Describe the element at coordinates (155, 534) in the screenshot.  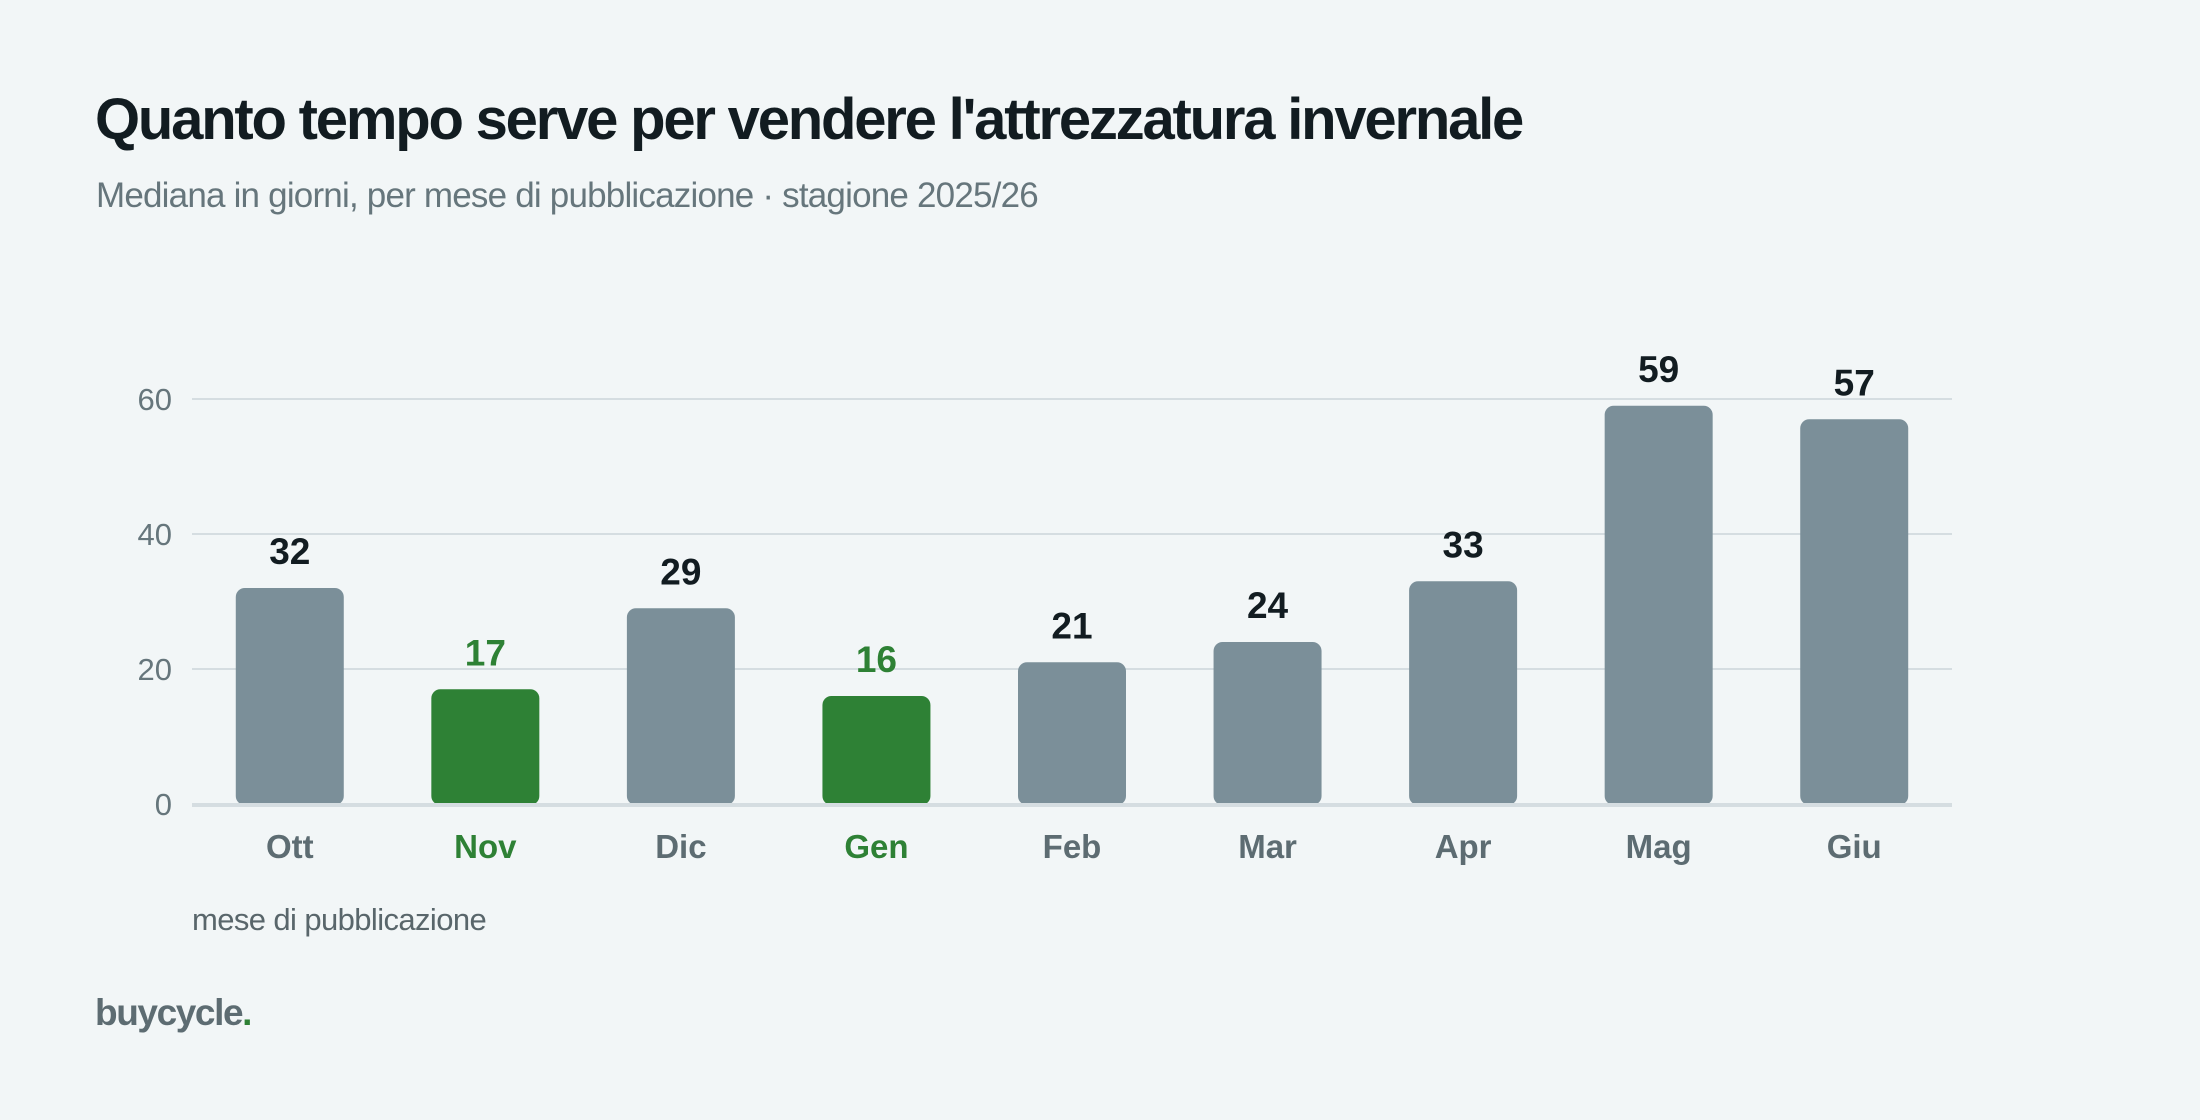
I see `y-tick-label: 40` at that location.